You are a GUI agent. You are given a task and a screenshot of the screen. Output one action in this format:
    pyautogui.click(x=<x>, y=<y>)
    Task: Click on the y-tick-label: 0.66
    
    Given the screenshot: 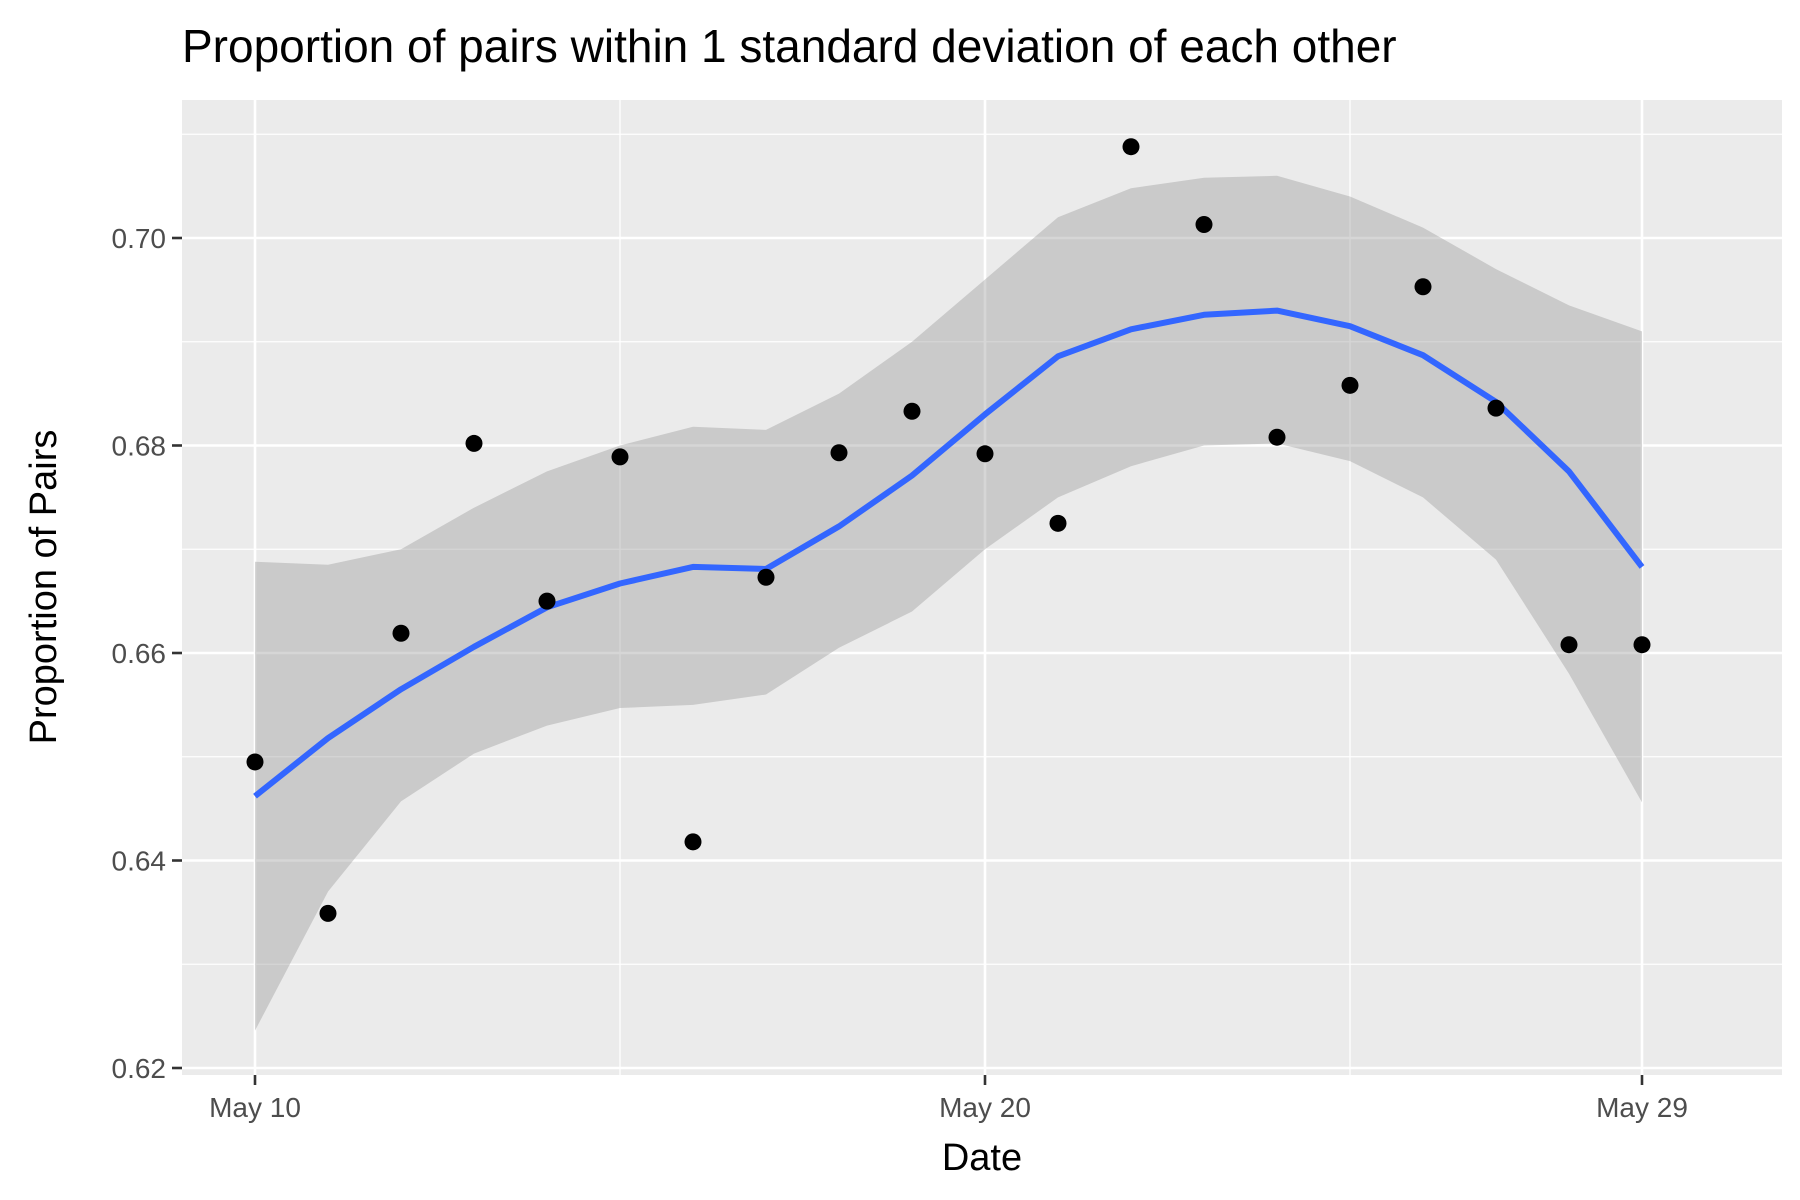 What is the action you would take?
    pyautogui.click(x=139, y=653)
    